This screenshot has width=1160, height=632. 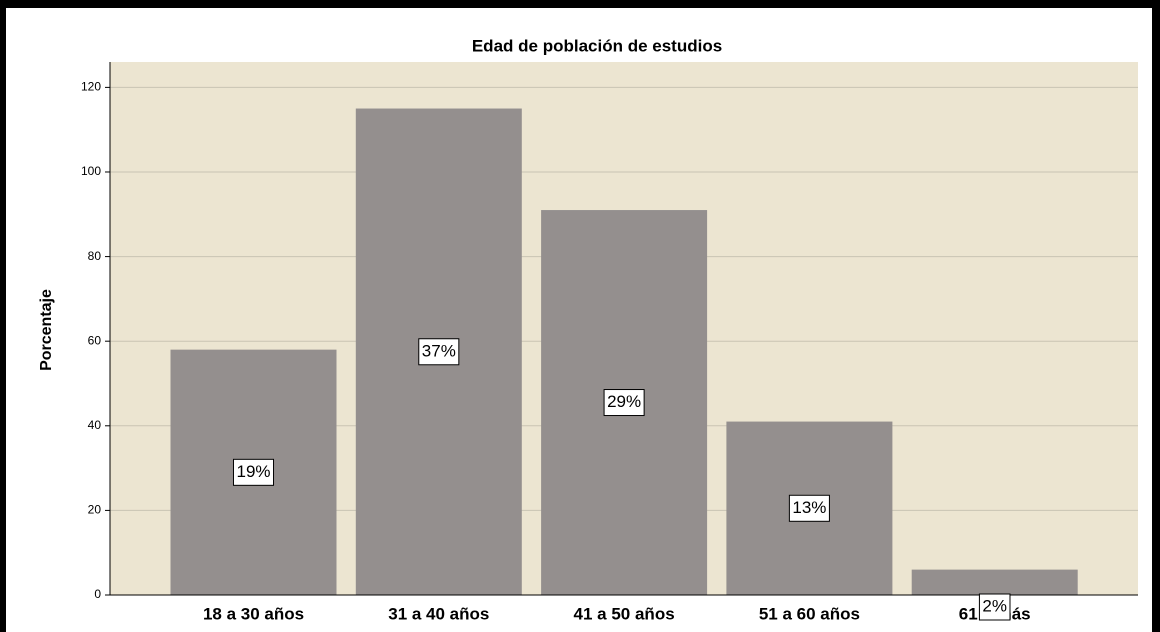 I want to click on y-tick-label: 40, so click(x=95, y=425).